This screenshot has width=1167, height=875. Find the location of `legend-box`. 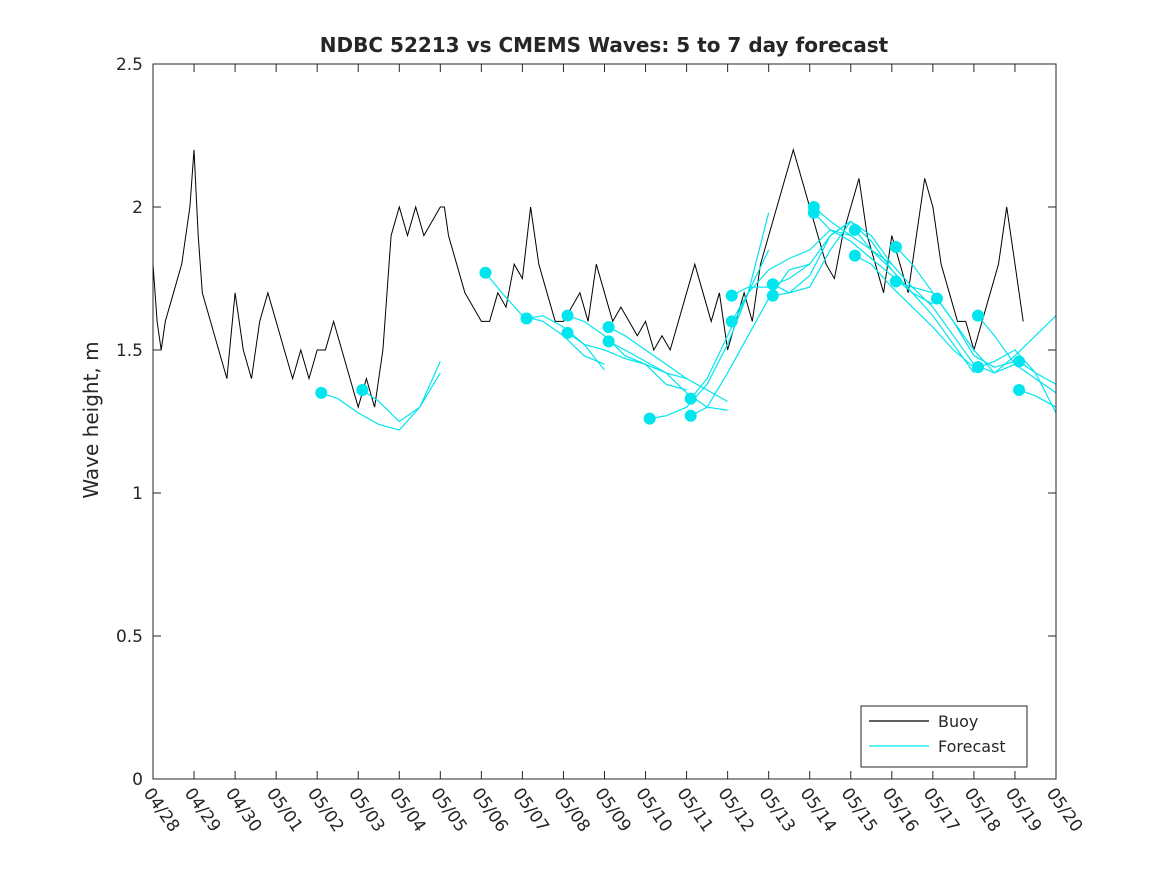

legend-box is located at coordinates (944, 736).